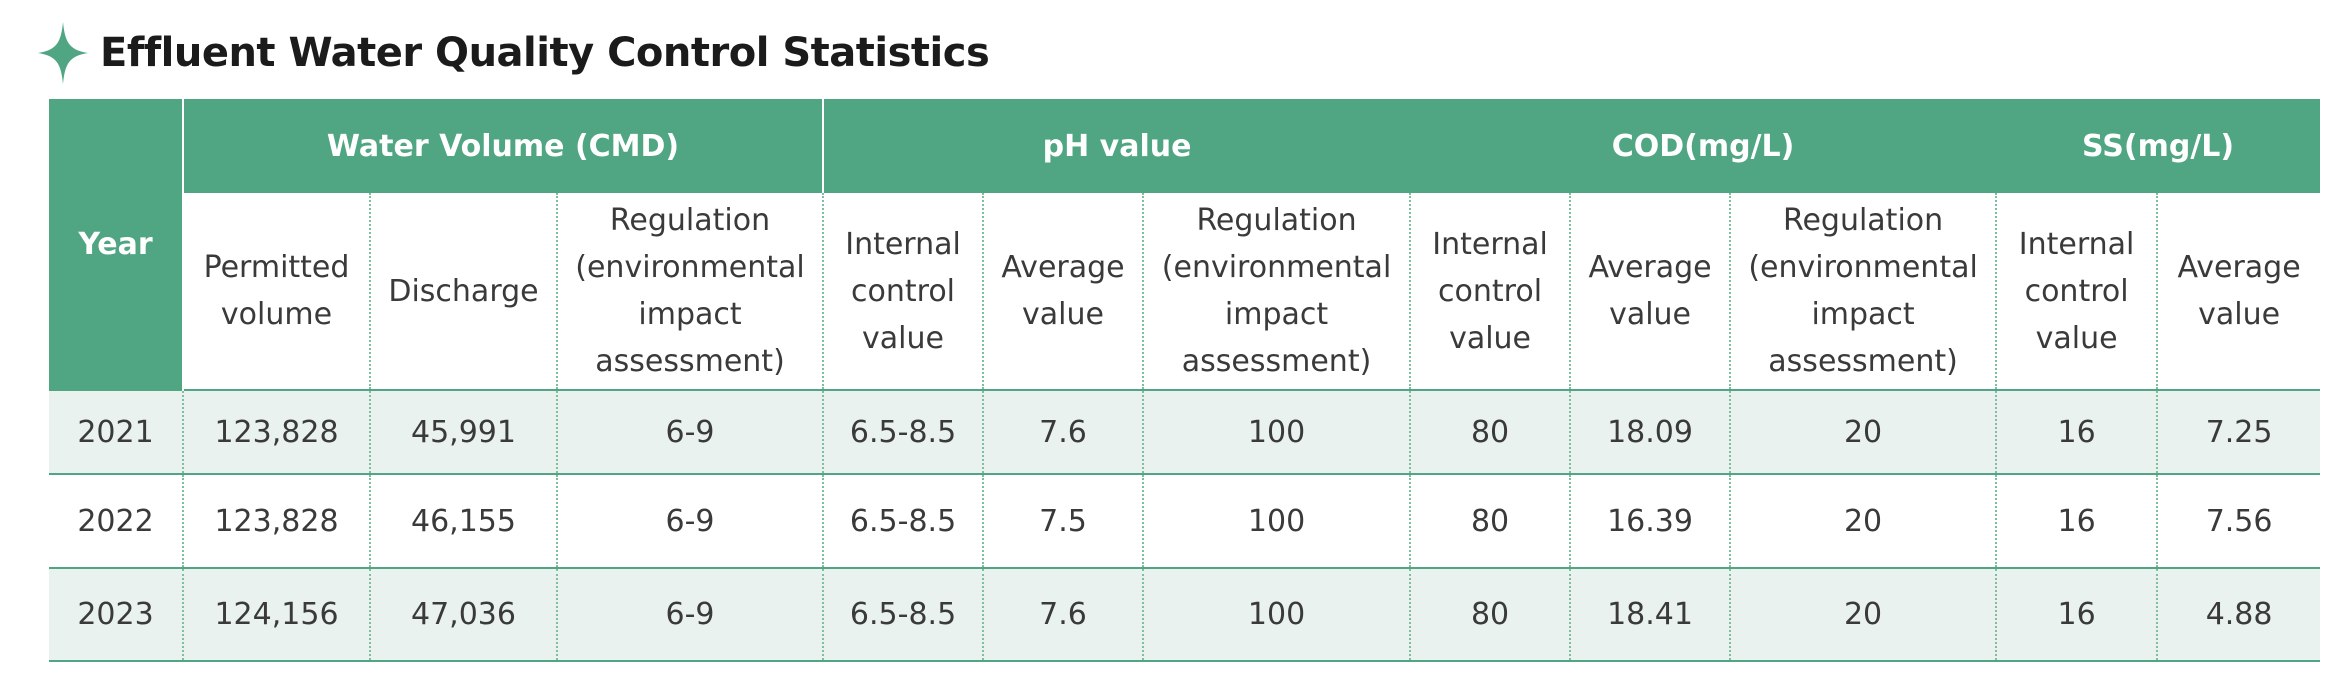 This screenshot has width=2350, height=692. I want to click on subheader-cod-average: Average value, so click(1650, 291).